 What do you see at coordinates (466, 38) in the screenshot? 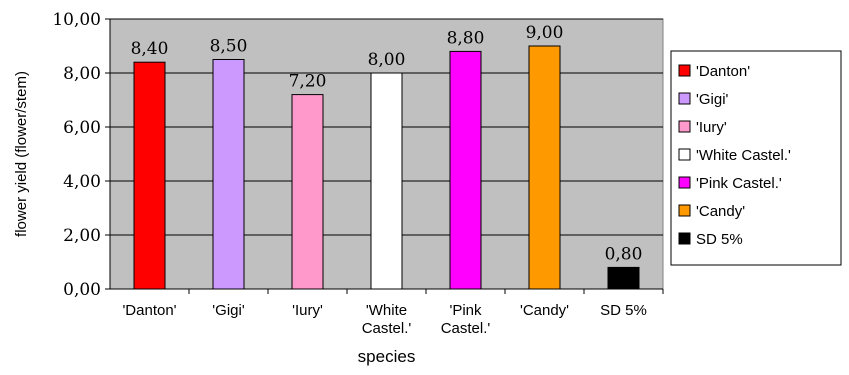
I see `data-label: 8,80` at bounding box center [466, 38].